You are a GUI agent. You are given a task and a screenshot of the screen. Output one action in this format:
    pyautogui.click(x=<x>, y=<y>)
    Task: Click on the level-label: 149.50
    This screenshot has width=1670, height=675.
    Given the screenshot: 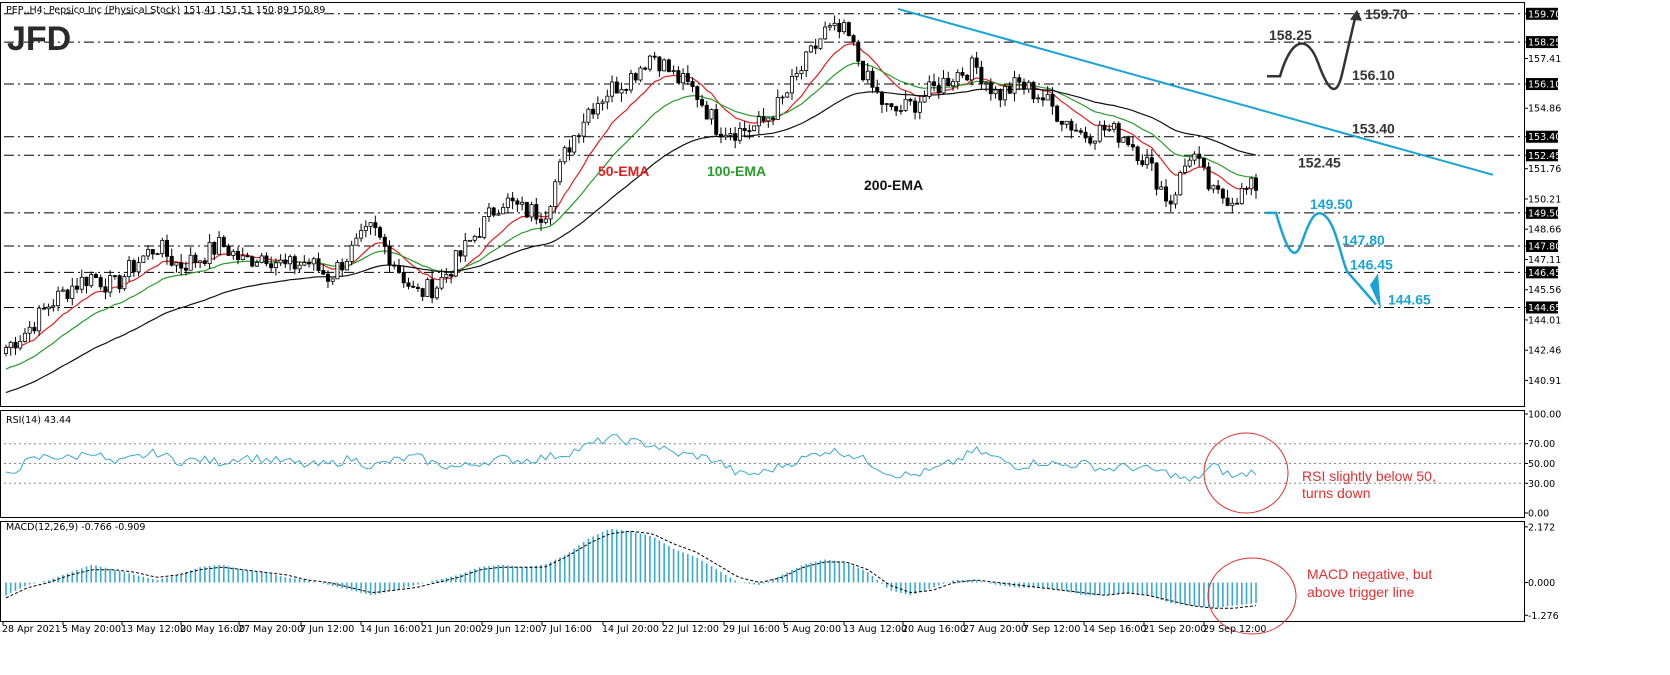 What is the action you would take?
    pyautogui.click(x=1331, y=204)
    